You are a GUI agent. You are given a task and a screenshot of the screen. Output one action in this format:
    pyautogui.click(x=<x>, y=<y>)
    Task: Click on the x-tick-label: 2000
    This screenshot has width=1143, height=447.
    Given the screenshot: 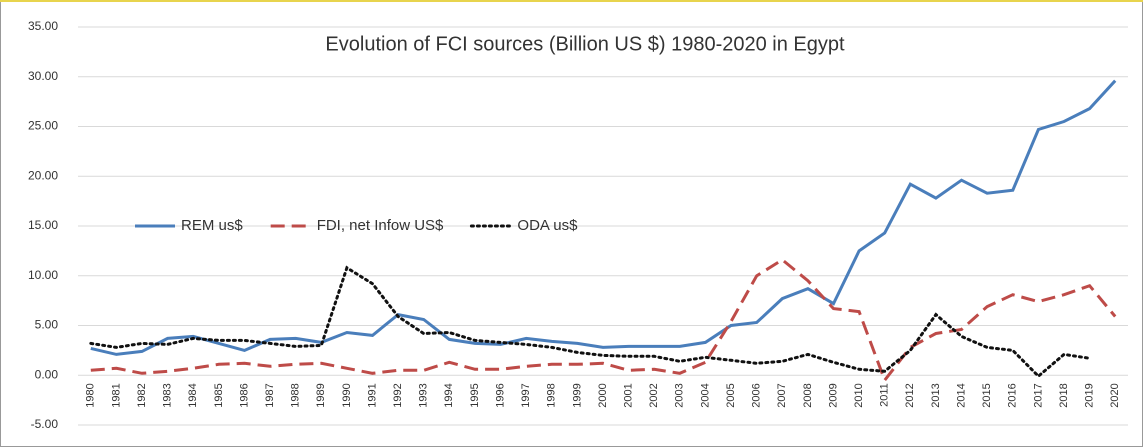 What is the action you would take?
    pyautogui.click(x=603, y=395)
    